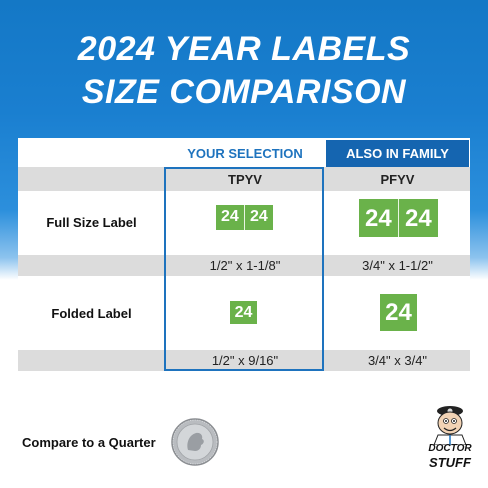 Image resolution: width=488 pixels, height=488 pixels. I want to click on folded-label-large: 24, so click(398, 312).